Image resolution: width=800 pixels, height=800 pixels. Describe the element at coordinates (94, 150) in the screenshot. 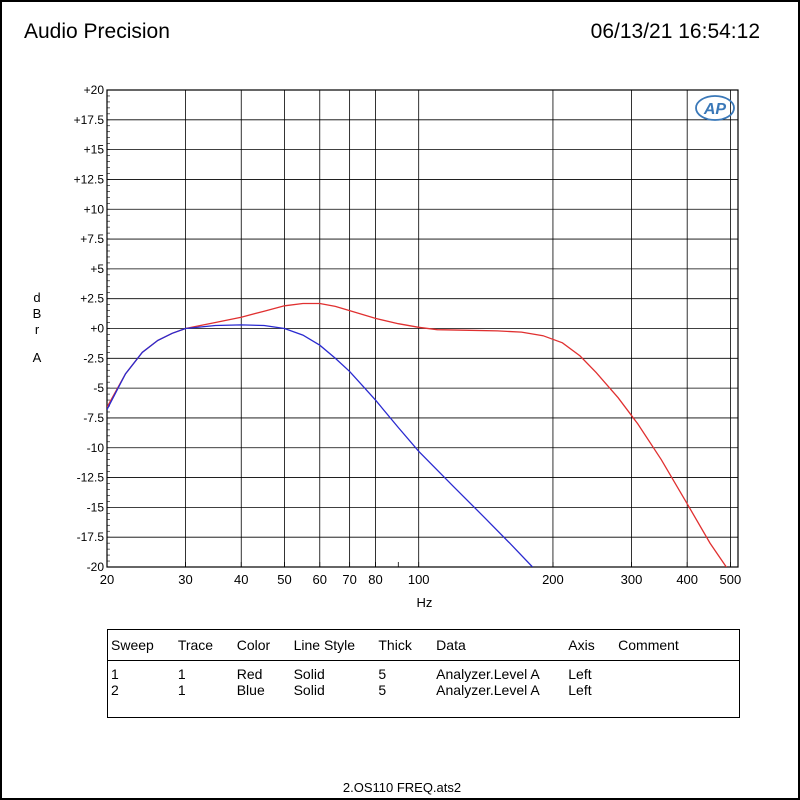

I see `y-tick-label: +15` at that location.